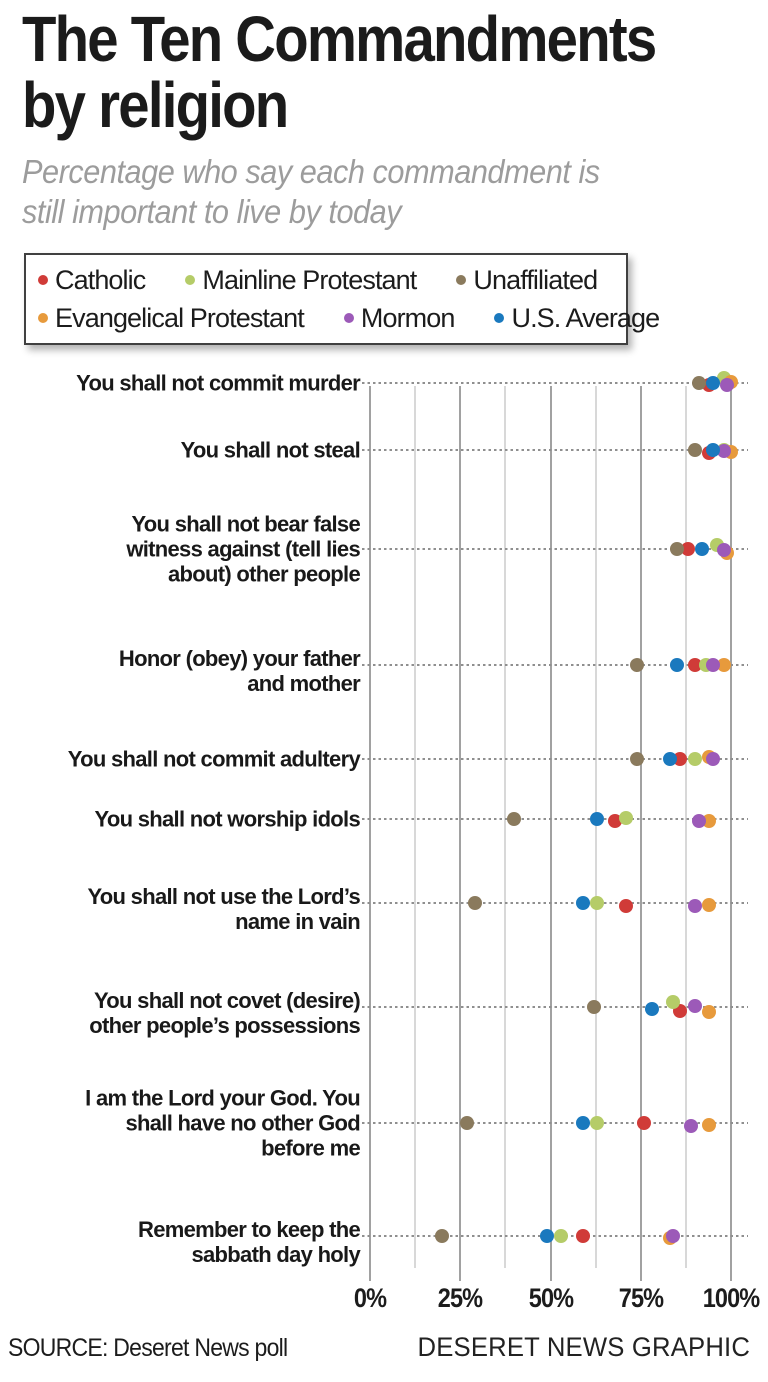  Describe the element at coordinates (180, 317) in the screenshot. I see `legend-label: Evangelical Protestant` at that location.